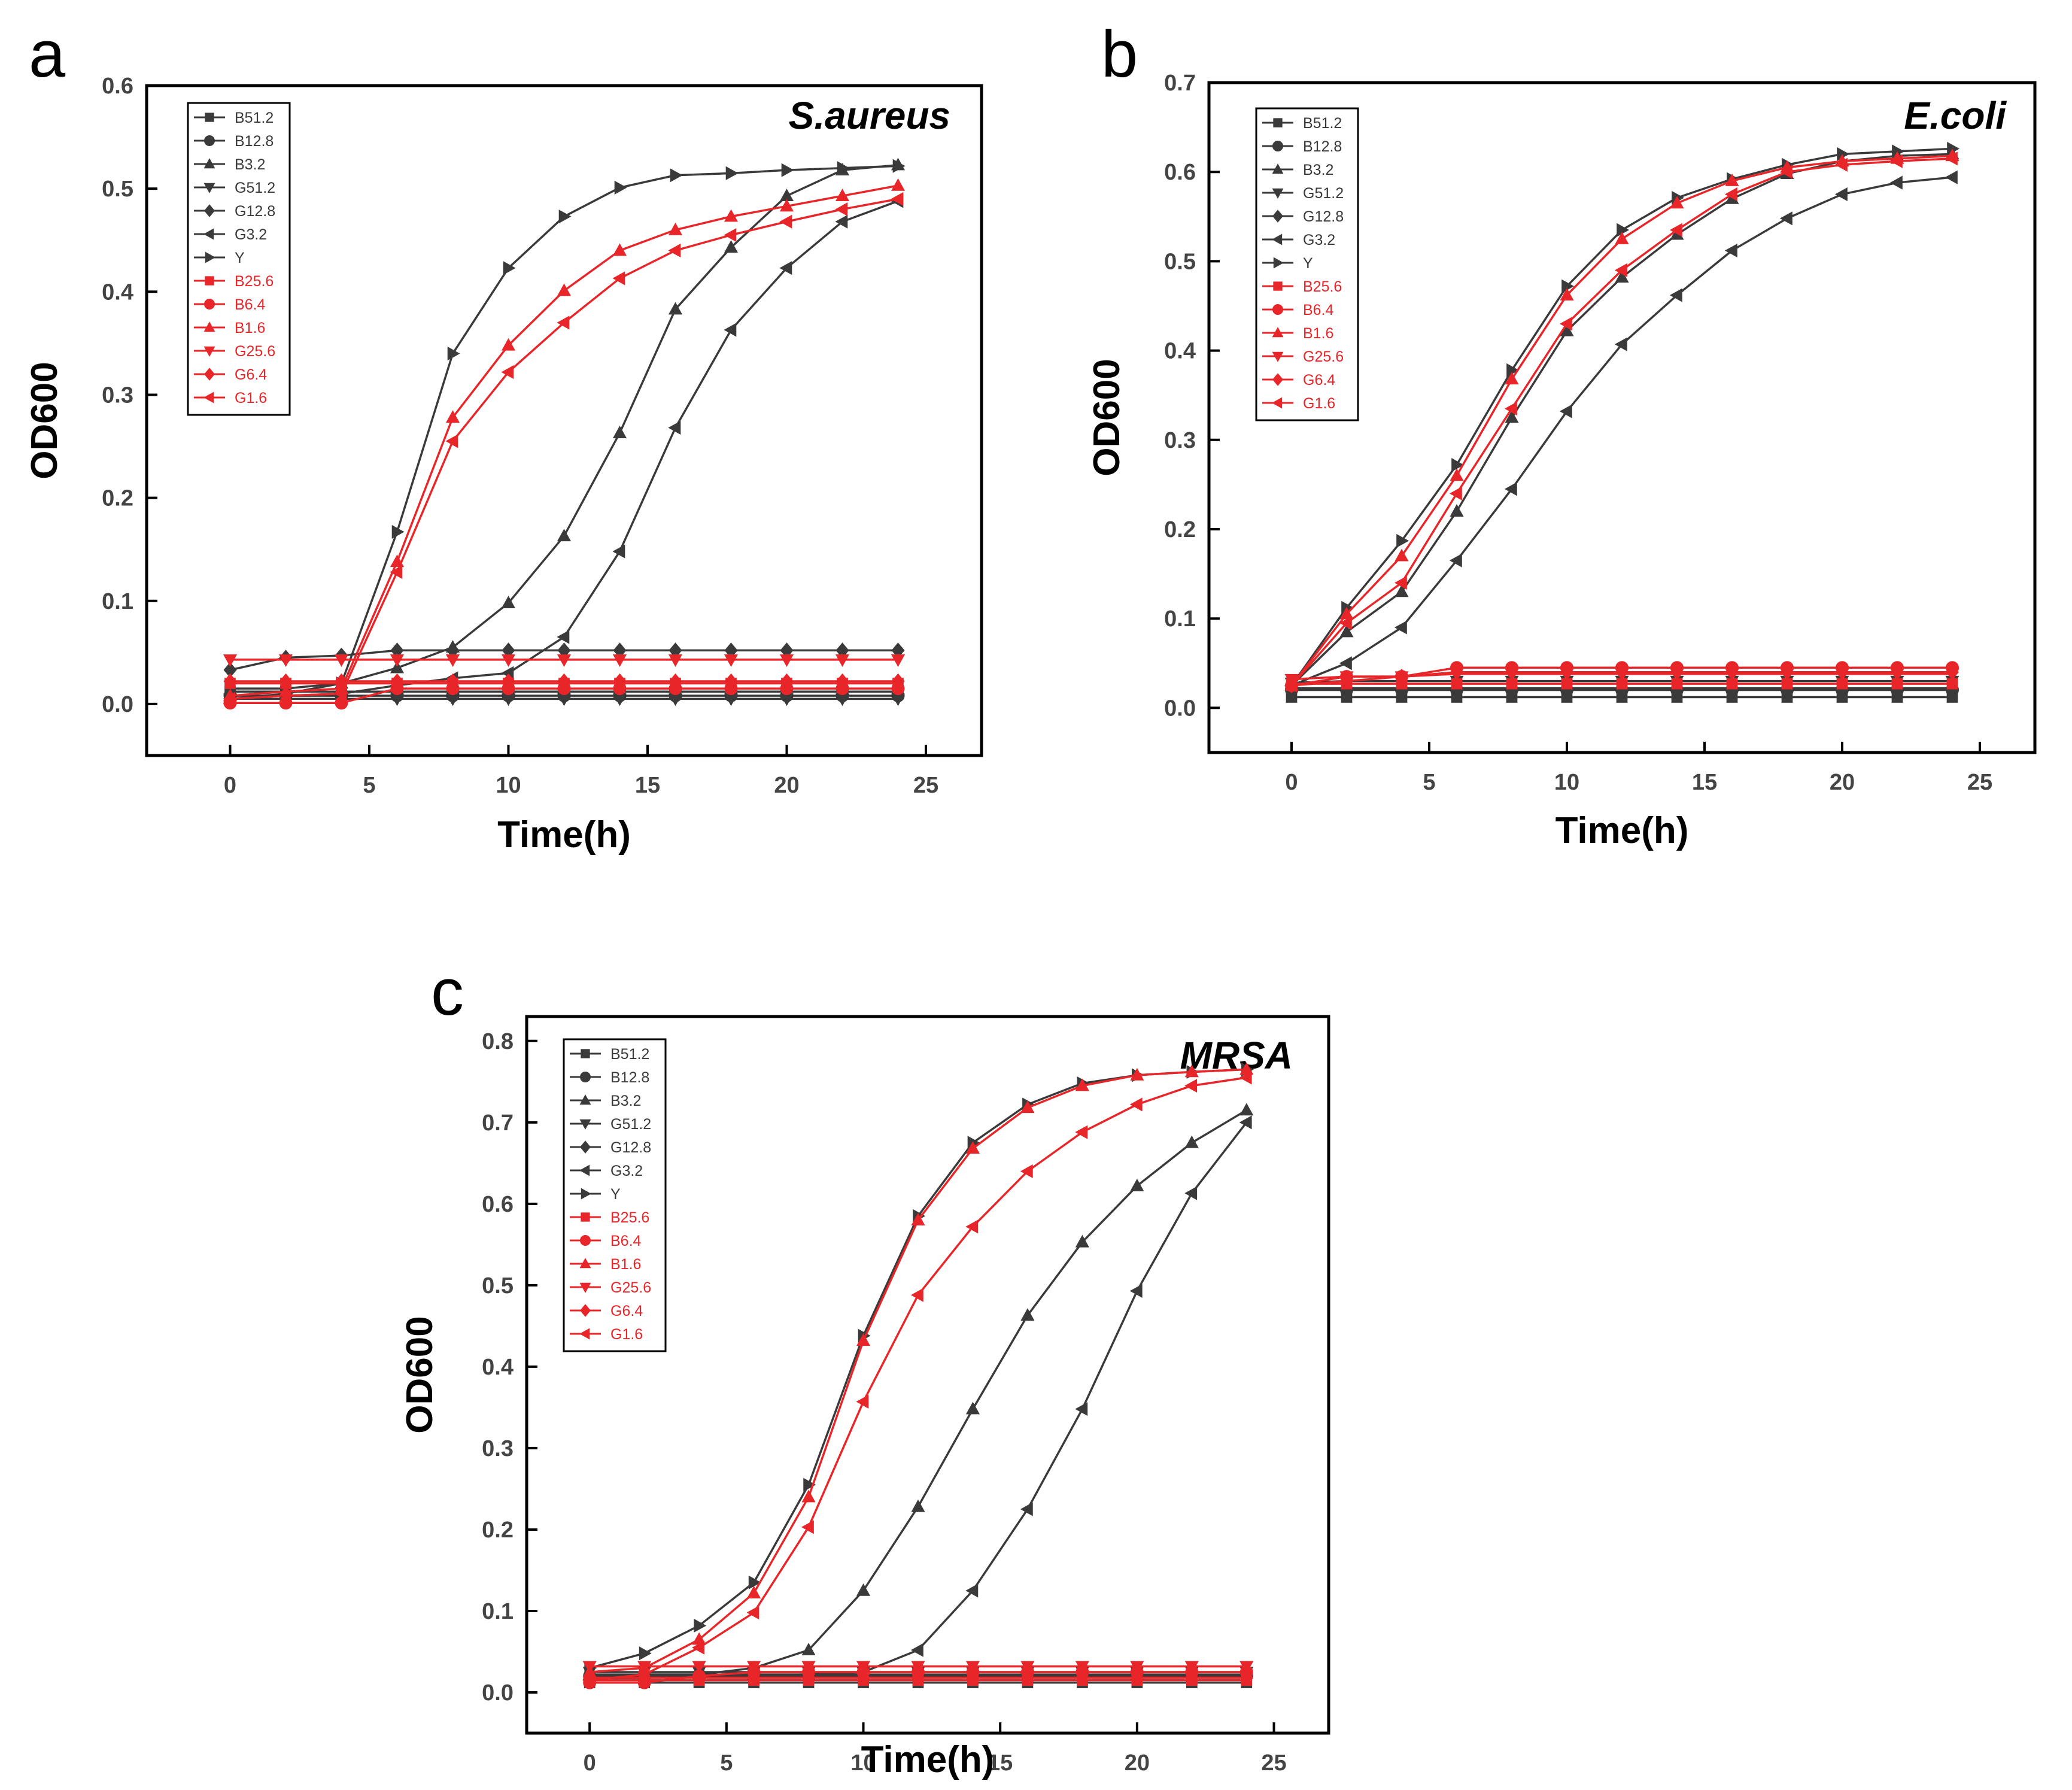  I want to click on legend-label: G25.6, so click(1323, 356).